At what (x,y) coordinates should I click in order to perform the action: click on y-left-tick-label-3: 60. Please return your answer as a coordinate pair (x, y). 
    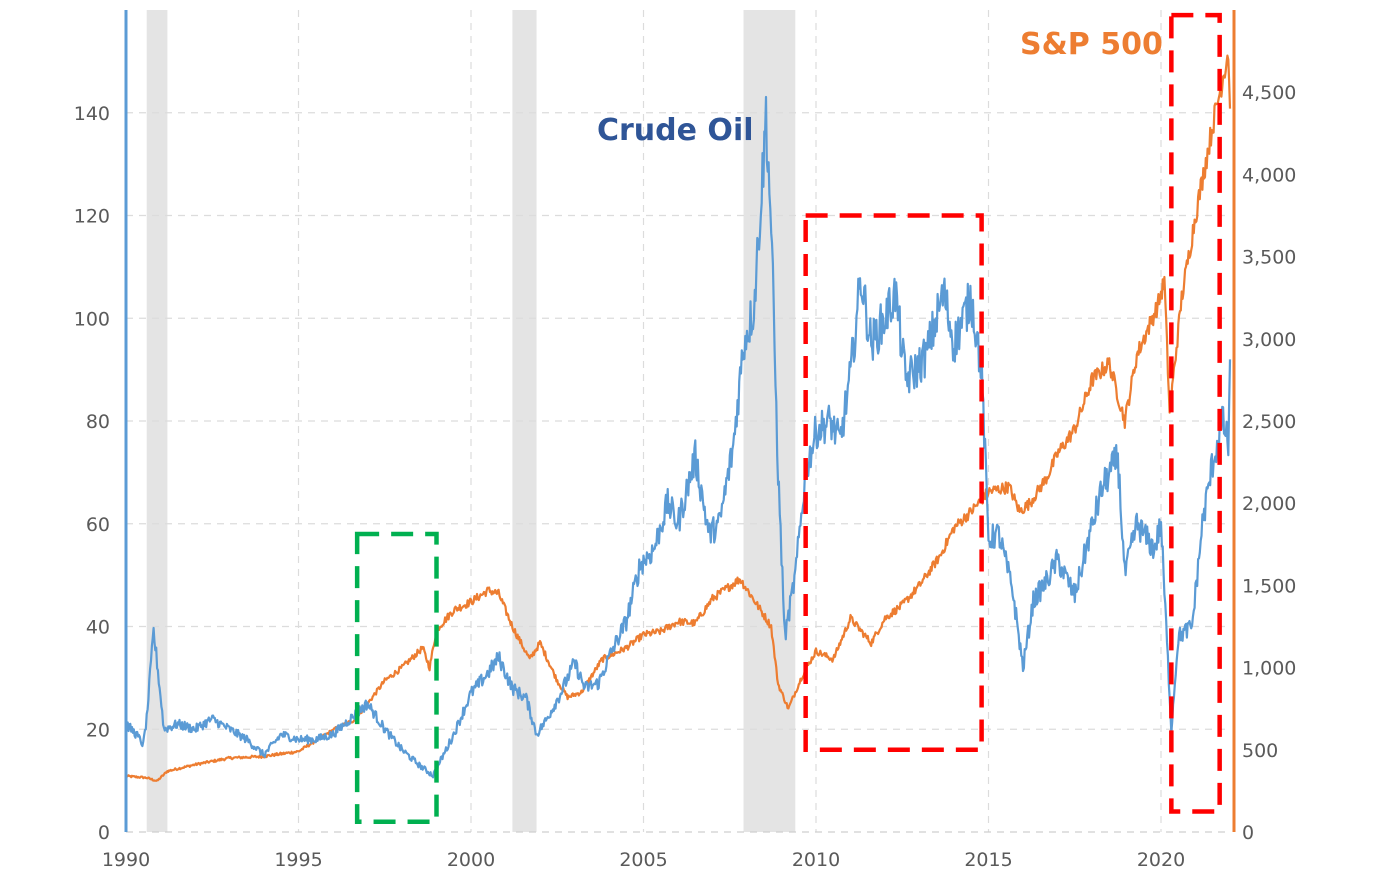
    Looking at the image, I should click on (98, 525).